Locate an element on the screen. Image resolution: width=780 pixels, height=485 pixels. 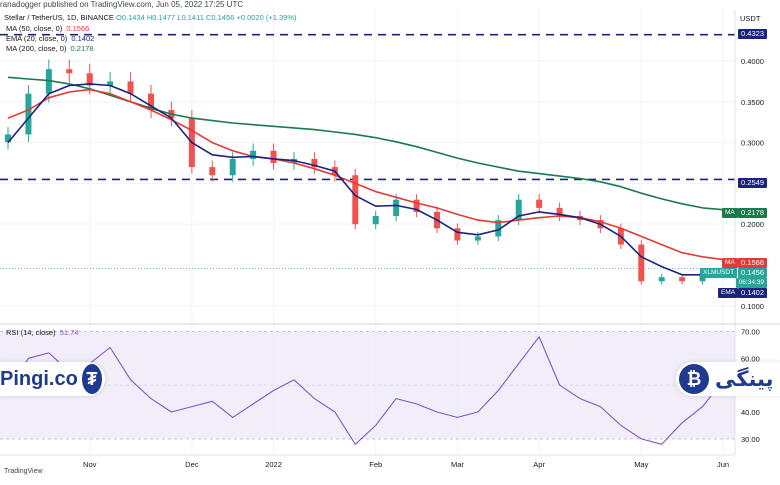
rsi-label: RSI (14, close) is located at coordinates (31, 332).